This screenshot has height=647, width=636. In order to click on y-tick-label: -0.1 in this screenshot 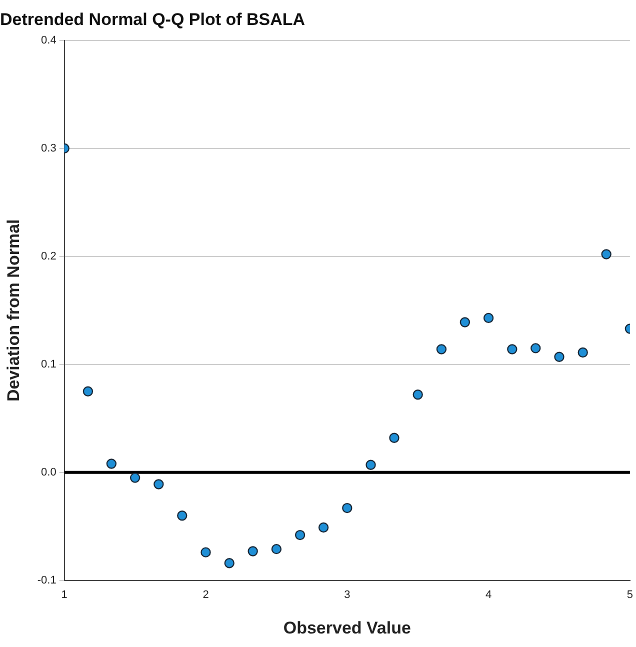, I will do `click(46, 580)`.